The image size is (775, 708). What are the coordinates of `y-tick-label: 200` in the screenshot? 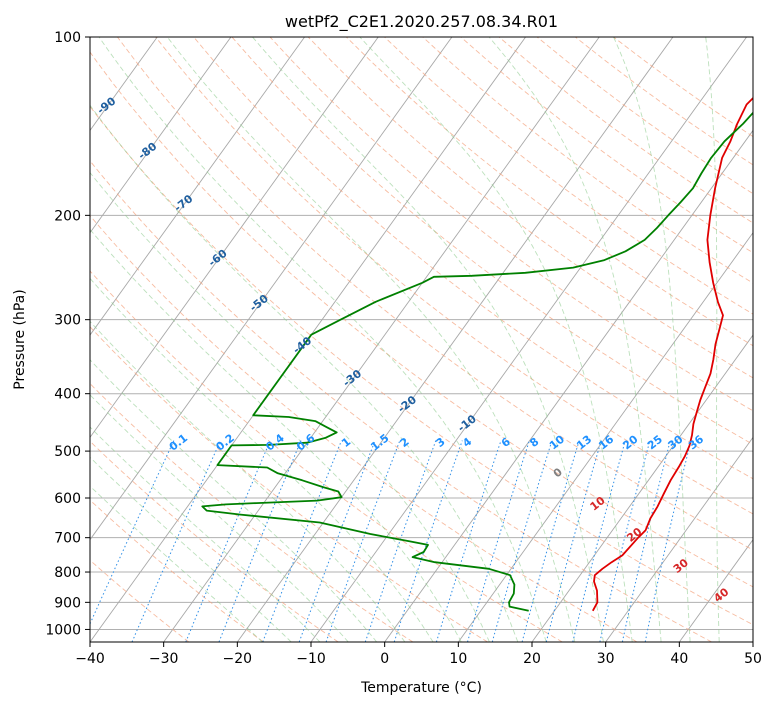 It's located at (67, 216).